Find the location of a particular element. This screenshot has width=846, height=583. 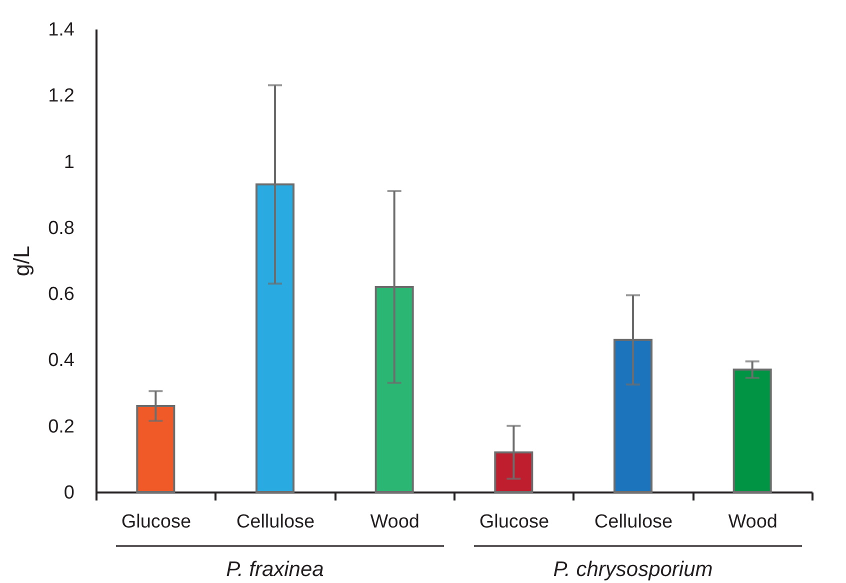

y-tick-label: 0.2 is located at coordinates (61, 427).